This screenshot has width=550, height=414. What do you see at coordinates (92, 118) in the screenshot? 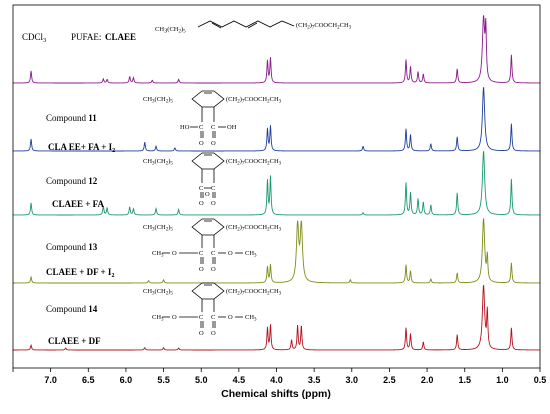
I see `compound-11-number: 11` at bounding box center [92, 118].